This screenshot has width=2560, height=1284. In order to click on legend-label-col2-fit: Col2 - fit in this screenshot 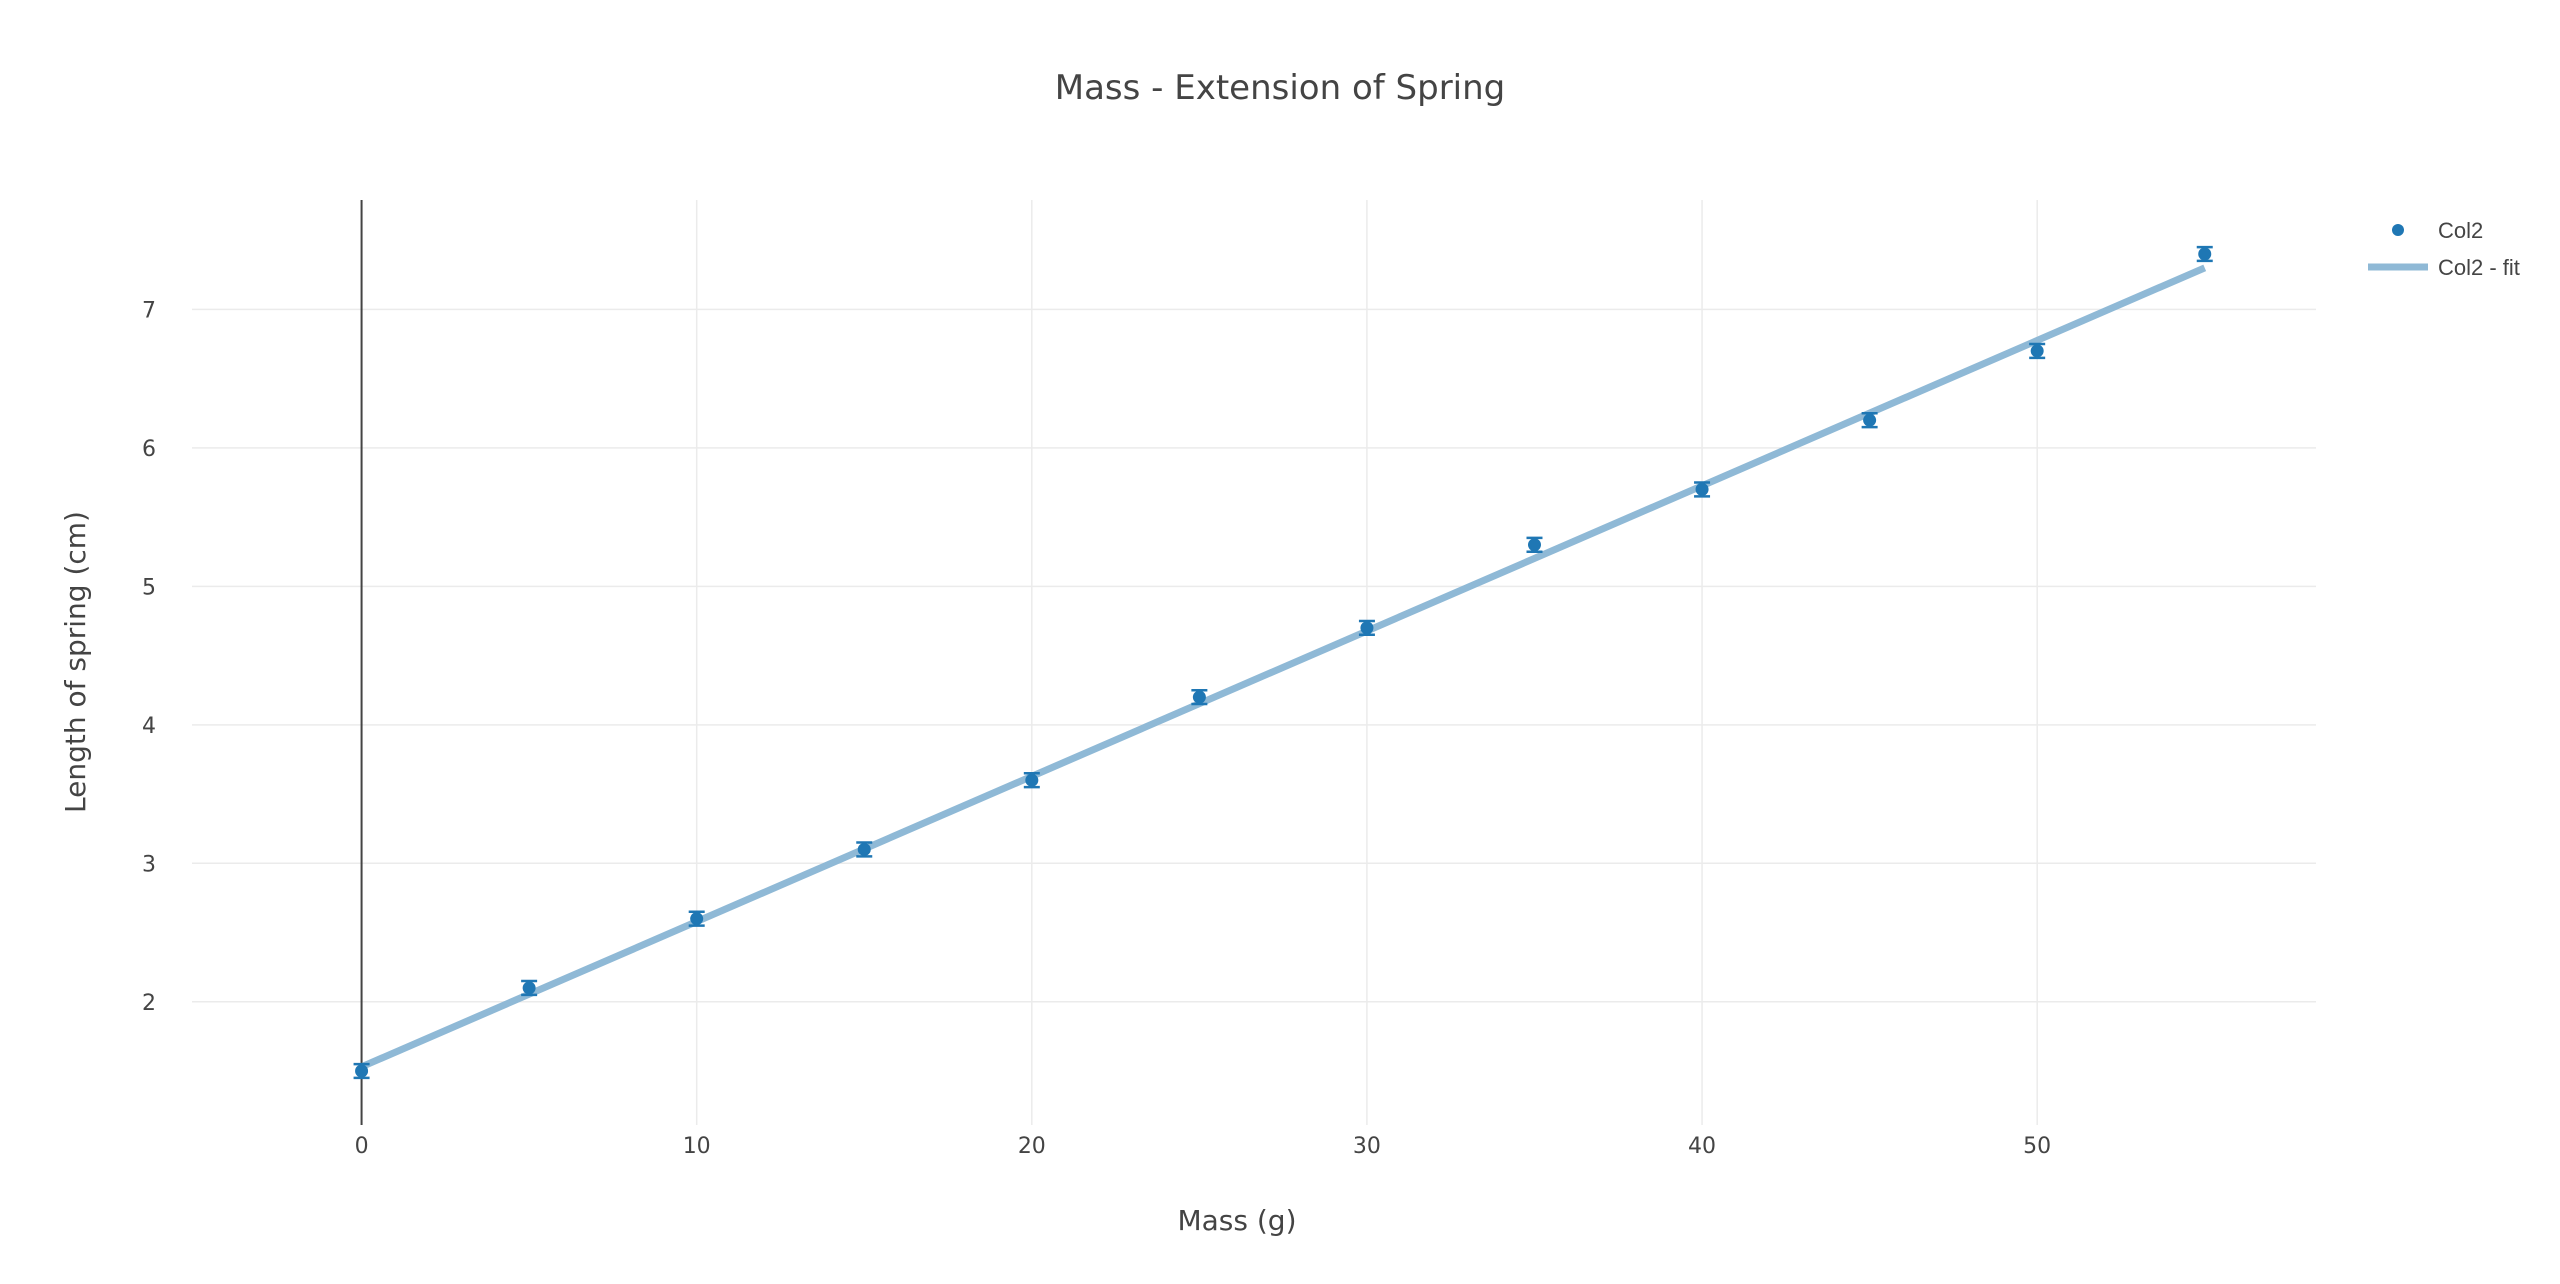, I will do `click(2479, 267)`.